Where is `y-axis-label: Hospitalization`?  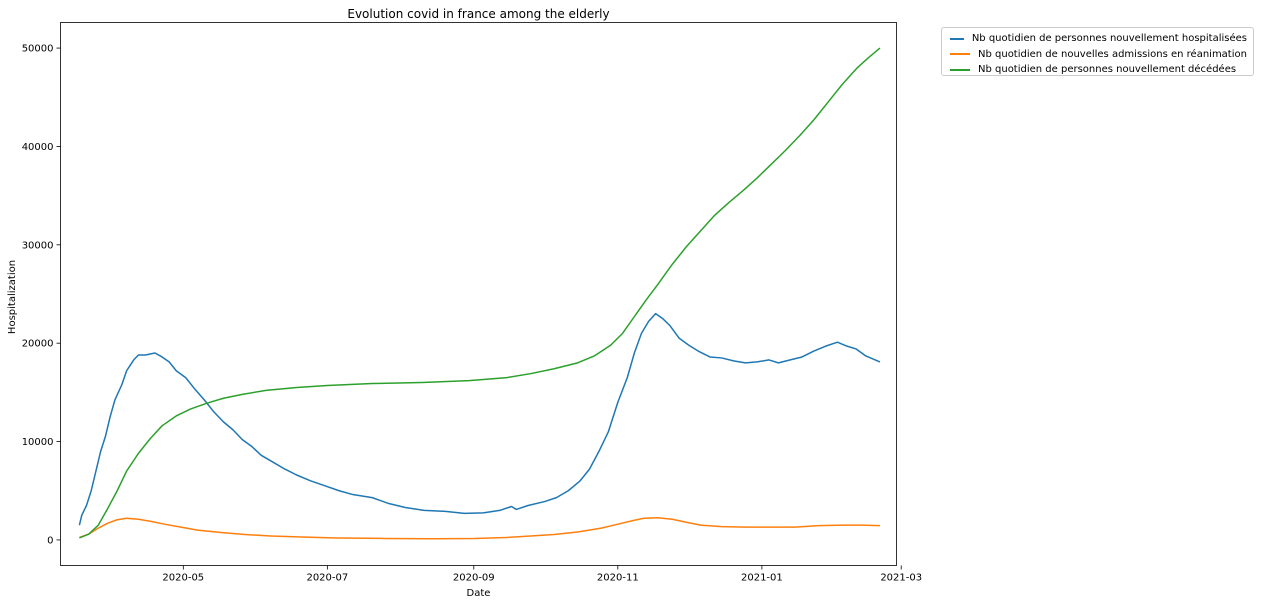 y-axis-label: Hospitalization is located at coordinates (12, 297).